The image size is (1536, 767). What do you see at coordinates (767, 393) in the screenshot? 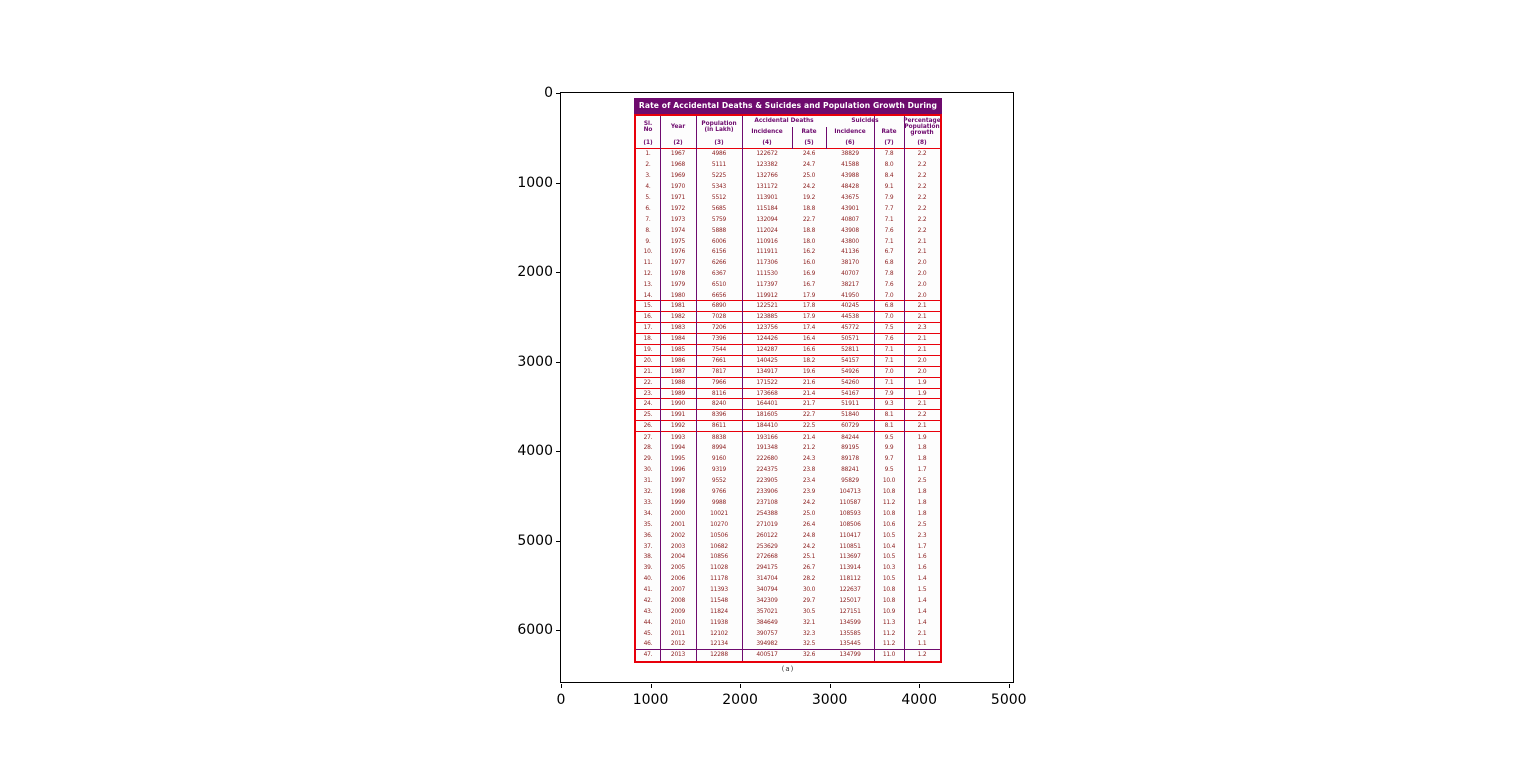
I see `table-cell: 173668` at bounding box center [767, 393].